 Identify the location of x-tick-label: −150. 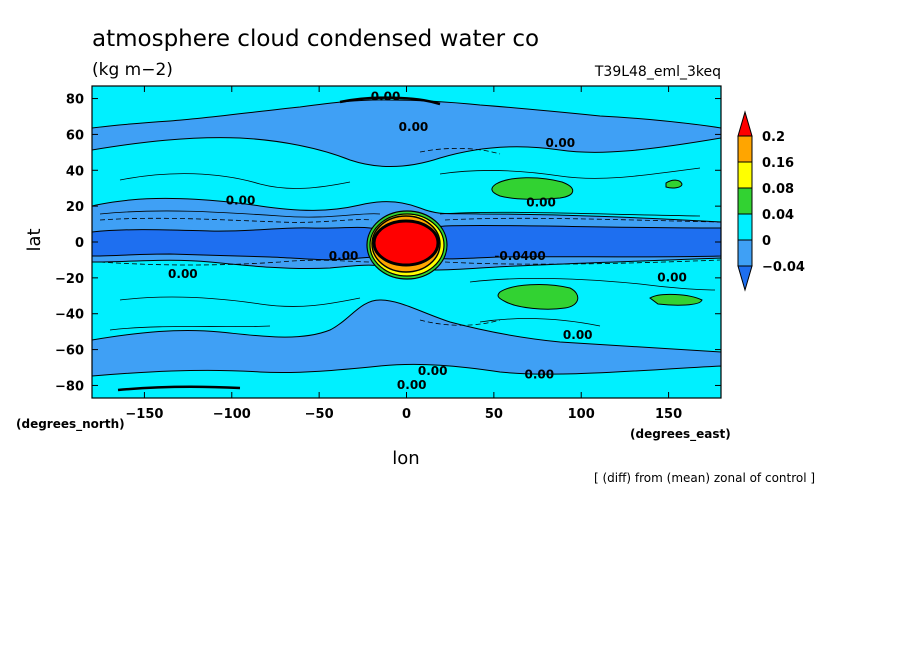
(144, 414).